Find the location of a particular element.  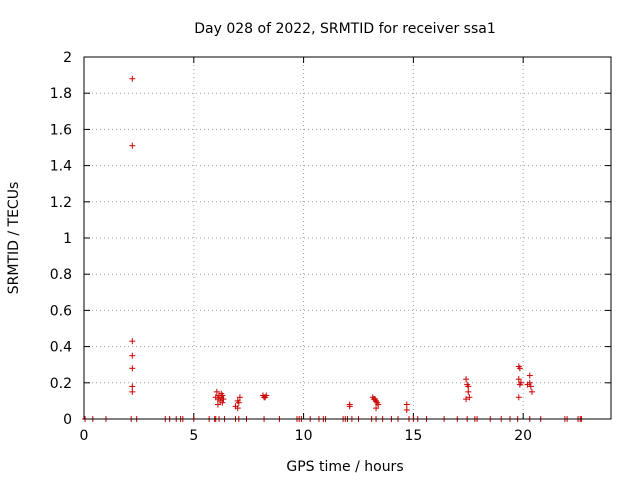

y-tick-label: 1.6 is located at coordinates (61, 130).